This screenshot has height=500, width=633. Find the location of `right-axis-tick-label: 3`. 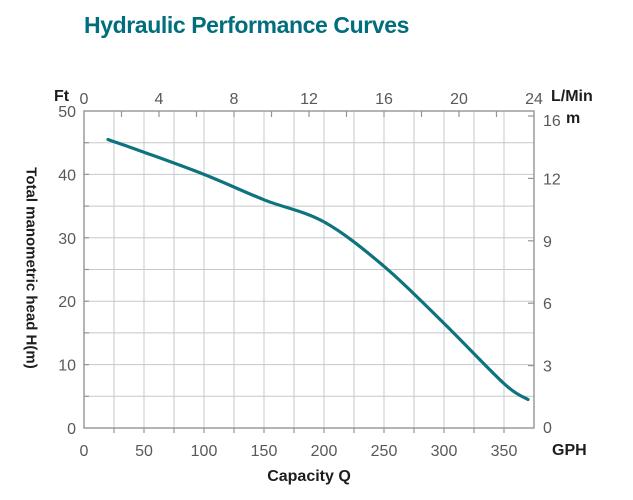

right-axis-tick-label: 3 is located at coordinates (547, 367).